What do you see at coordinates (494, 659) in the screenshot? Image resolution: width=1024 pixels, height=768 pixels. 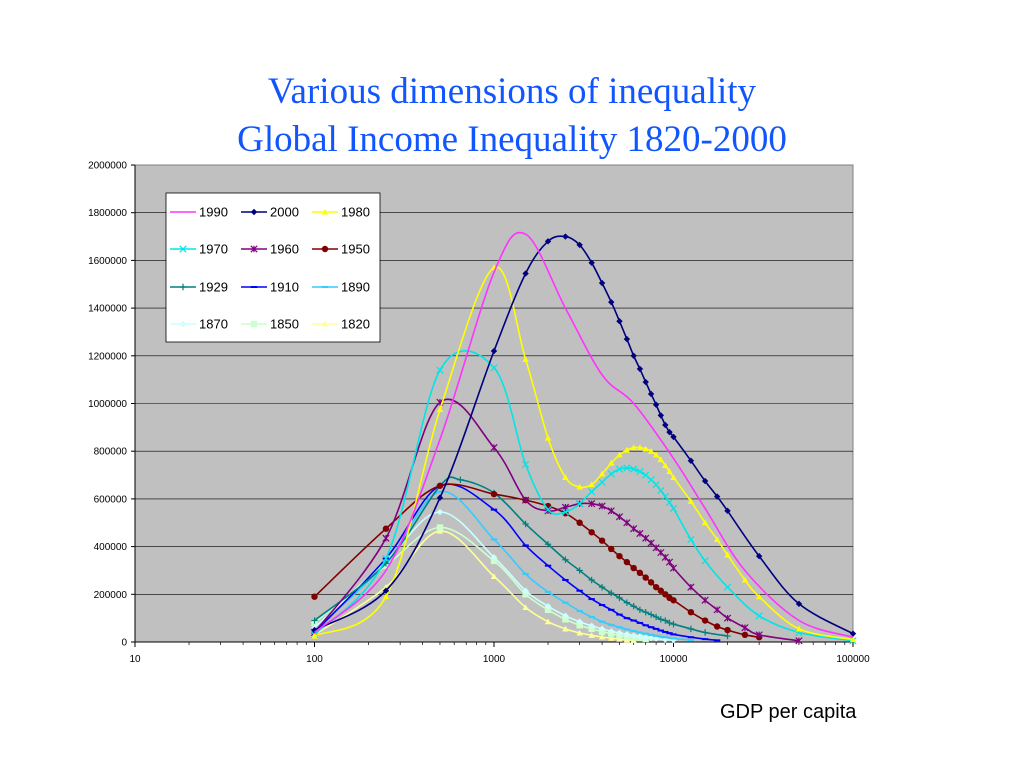 I see `x-tick-label: 1000` at bounding box center [494, 659].